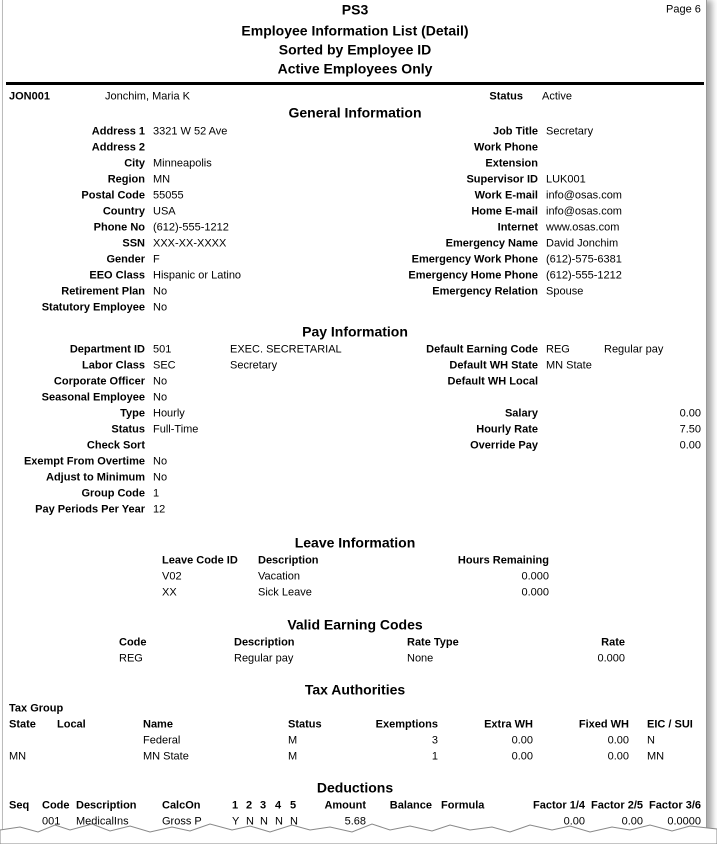 The width and height of the screenshot is (717, 844). What do you see at coordinates (147, 96) in the screenshot?
I see `employee-name: Jonchim, Maria K` at bounding box center [147, 96].